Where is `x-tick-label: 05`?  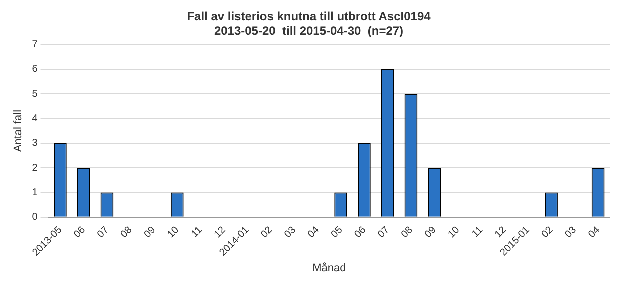
x-tick-label: 05 is located at coordinates (337, 232).